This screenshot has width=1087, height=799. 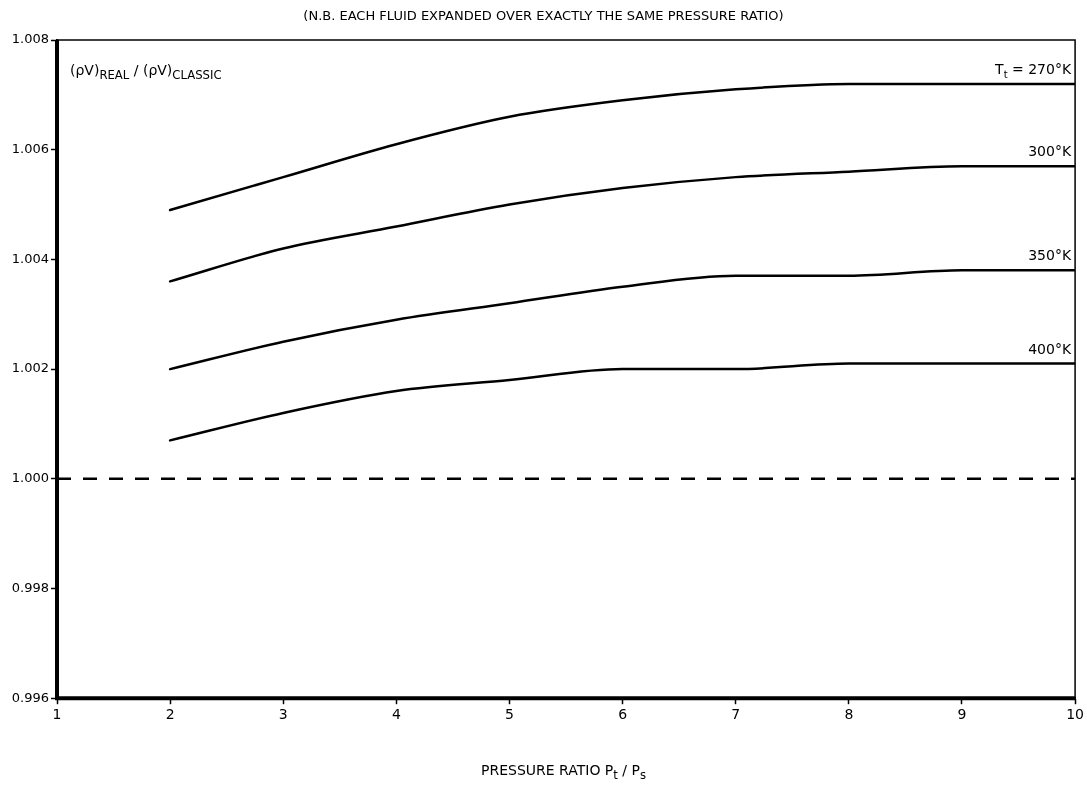 I want to click on y-tick-label: 0.996, so click(x=30, y=697).